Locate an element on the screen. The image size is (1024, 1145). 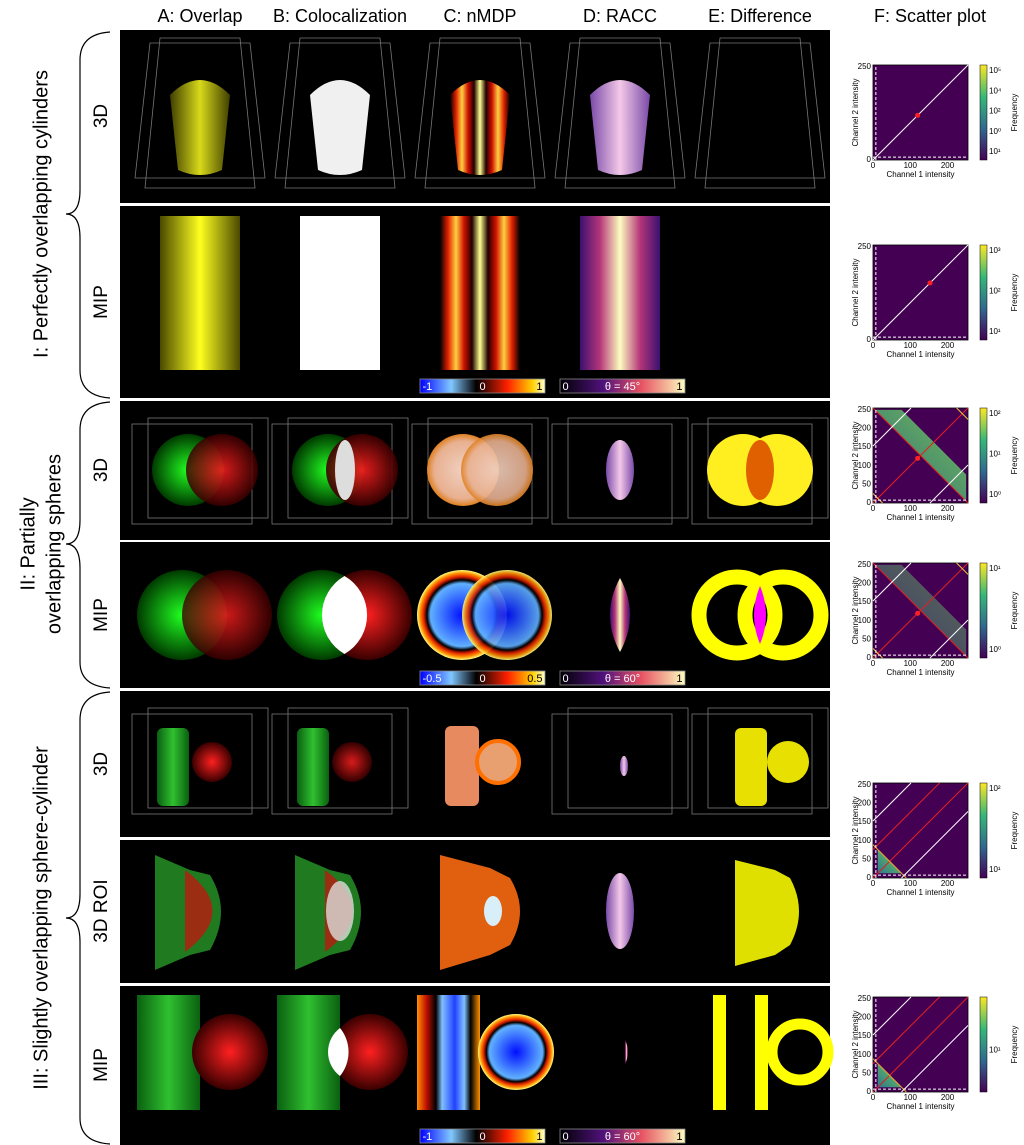
row-i-mip is located at coordinates (410, 293).